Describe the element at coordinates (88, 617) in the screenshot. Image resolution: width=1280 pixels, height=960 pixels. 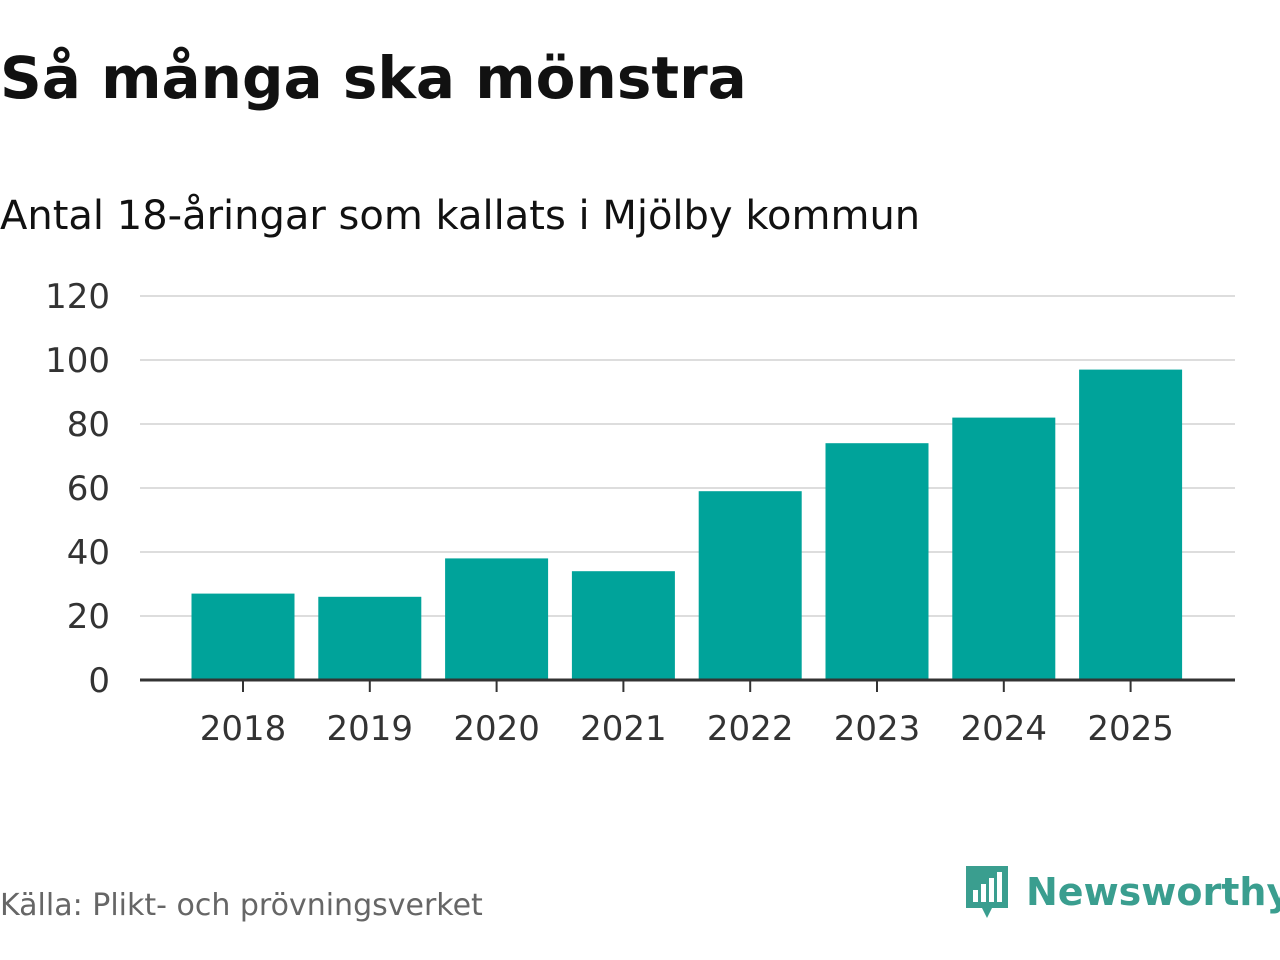
I see `y-tick-label: 20` at that location.